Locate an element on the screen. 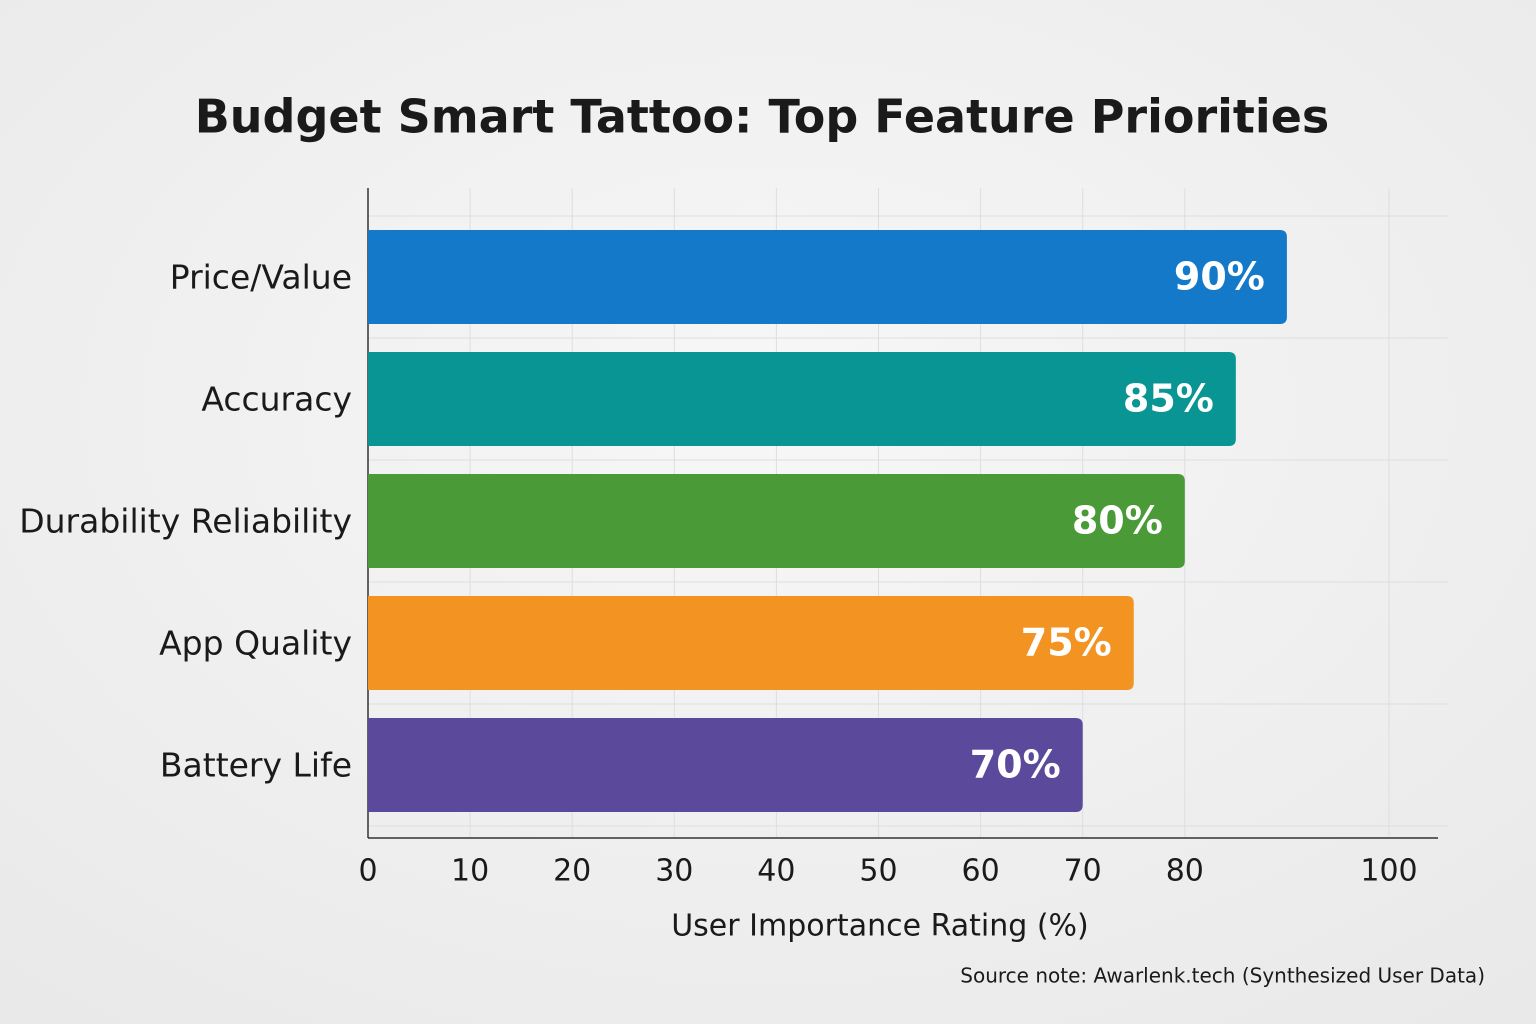 Image resolution: width=1536 pixels, height=1024 pixels. y-tick-label: Price/Value is located at coordinates (261, 277).